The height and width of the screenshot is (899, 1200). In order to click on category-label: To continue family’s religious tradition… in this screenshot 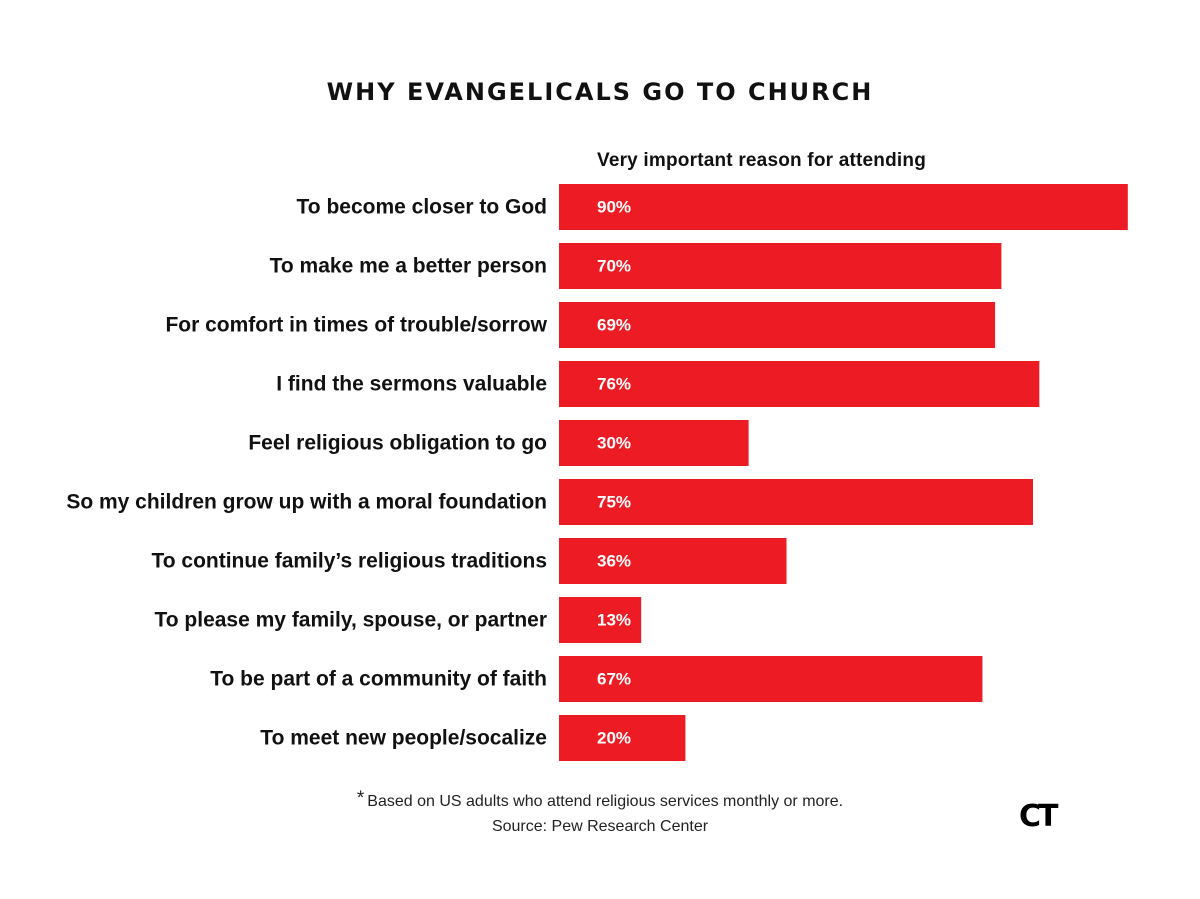, I will do `click(349, 561)`.